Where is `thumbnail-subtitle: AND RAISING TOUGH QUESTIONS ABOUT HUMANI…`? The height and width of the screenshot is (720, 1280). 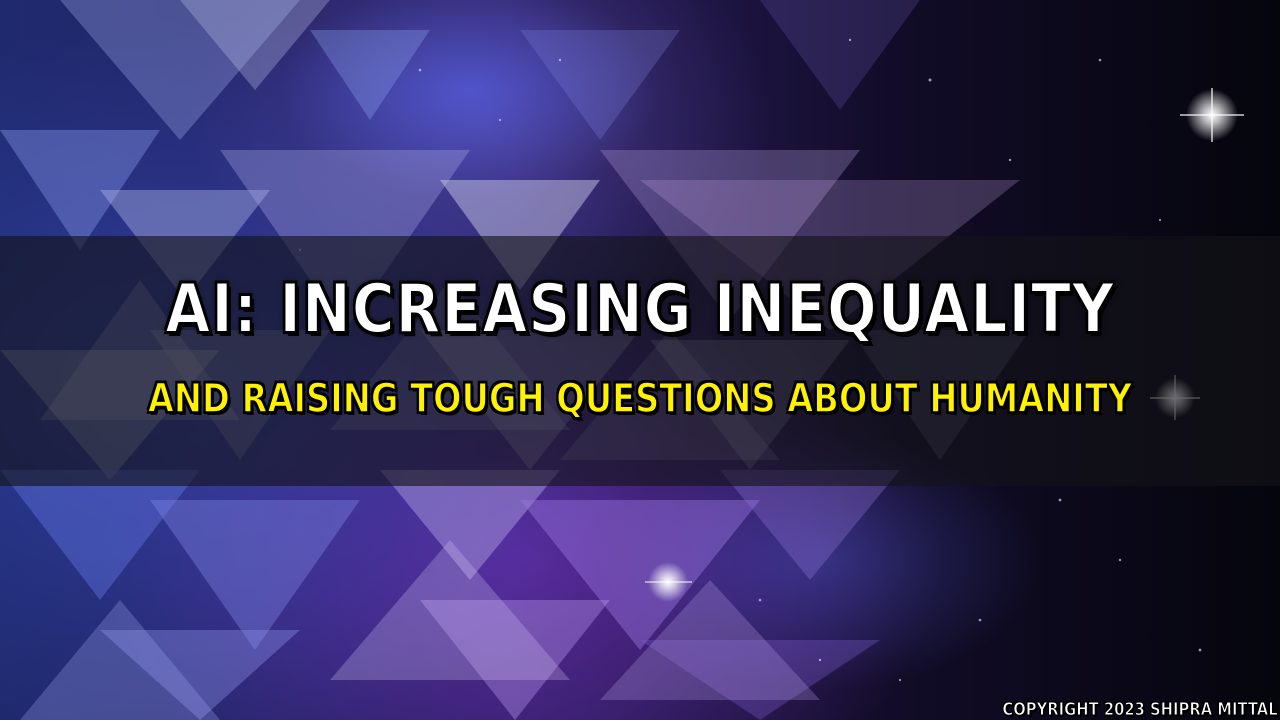
thumbnail-subtitle: AND RAISING TOUGH QUESTIONS ABOUT HUMANI… is located at coordinates (640, 399).